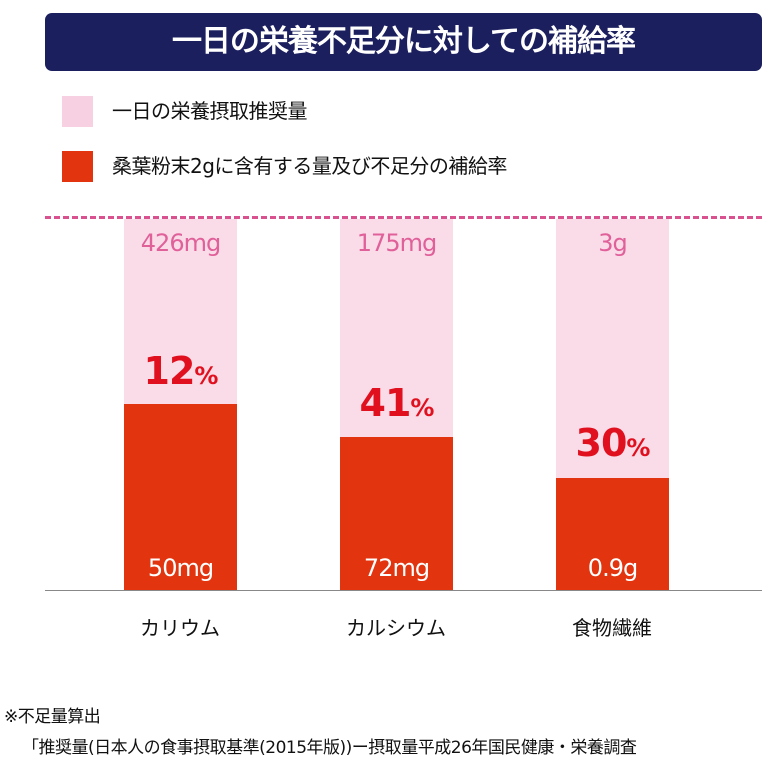 The height and width of the screenshot is (763, 770). I want to click on recommended-label: 426mg, so click(180, 243).